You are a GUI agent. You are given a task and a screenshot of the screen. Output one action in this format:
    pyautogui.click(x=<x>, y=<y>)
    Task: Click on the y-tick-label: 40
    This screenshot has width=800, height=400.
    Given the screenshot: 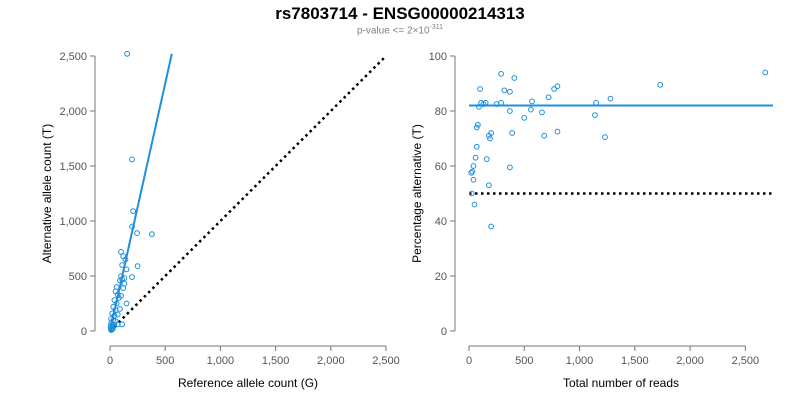 What is the action you would take?
    pyautogui.click(x=441, y=222)
    